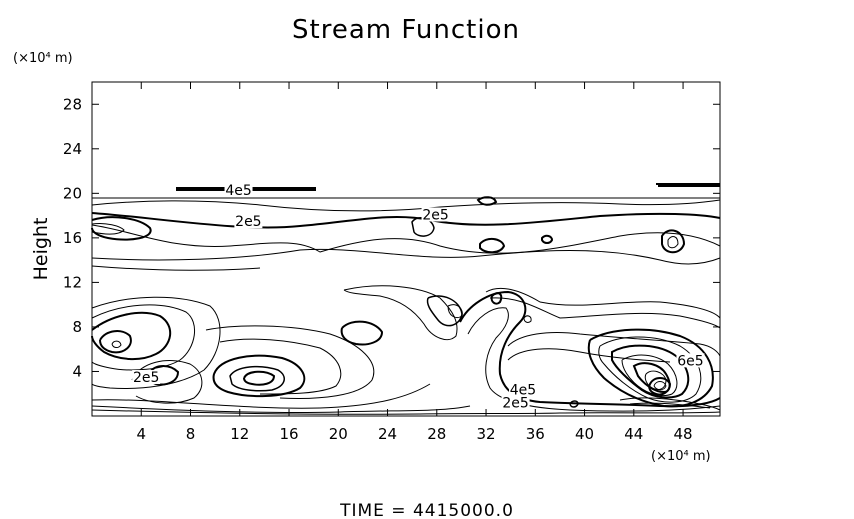 The width and height of the screenshot is (854, 519). What do you see at coordinates (141, 434) in the screenshot?
I see `x-tick-label: 4` at bounding box center [141, 434].